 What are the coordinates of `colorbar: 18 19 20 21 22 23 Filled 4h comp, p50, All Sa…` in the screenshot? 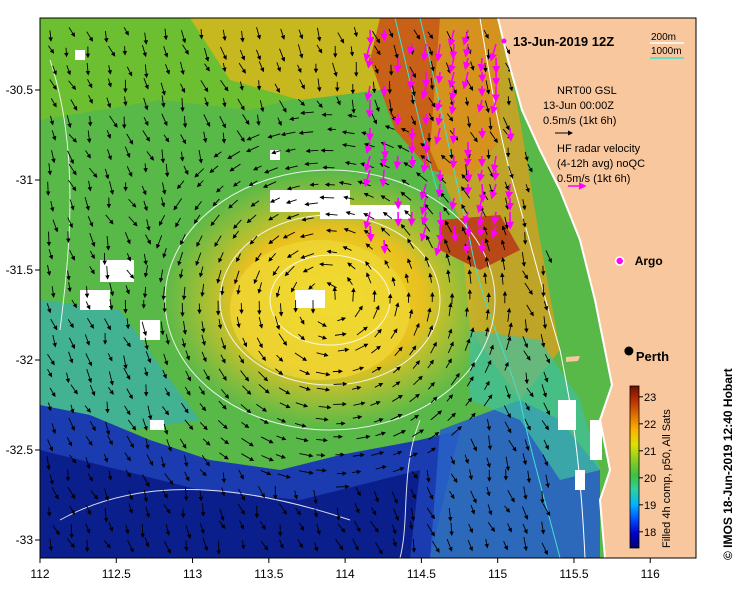 It's located at (651, 467).